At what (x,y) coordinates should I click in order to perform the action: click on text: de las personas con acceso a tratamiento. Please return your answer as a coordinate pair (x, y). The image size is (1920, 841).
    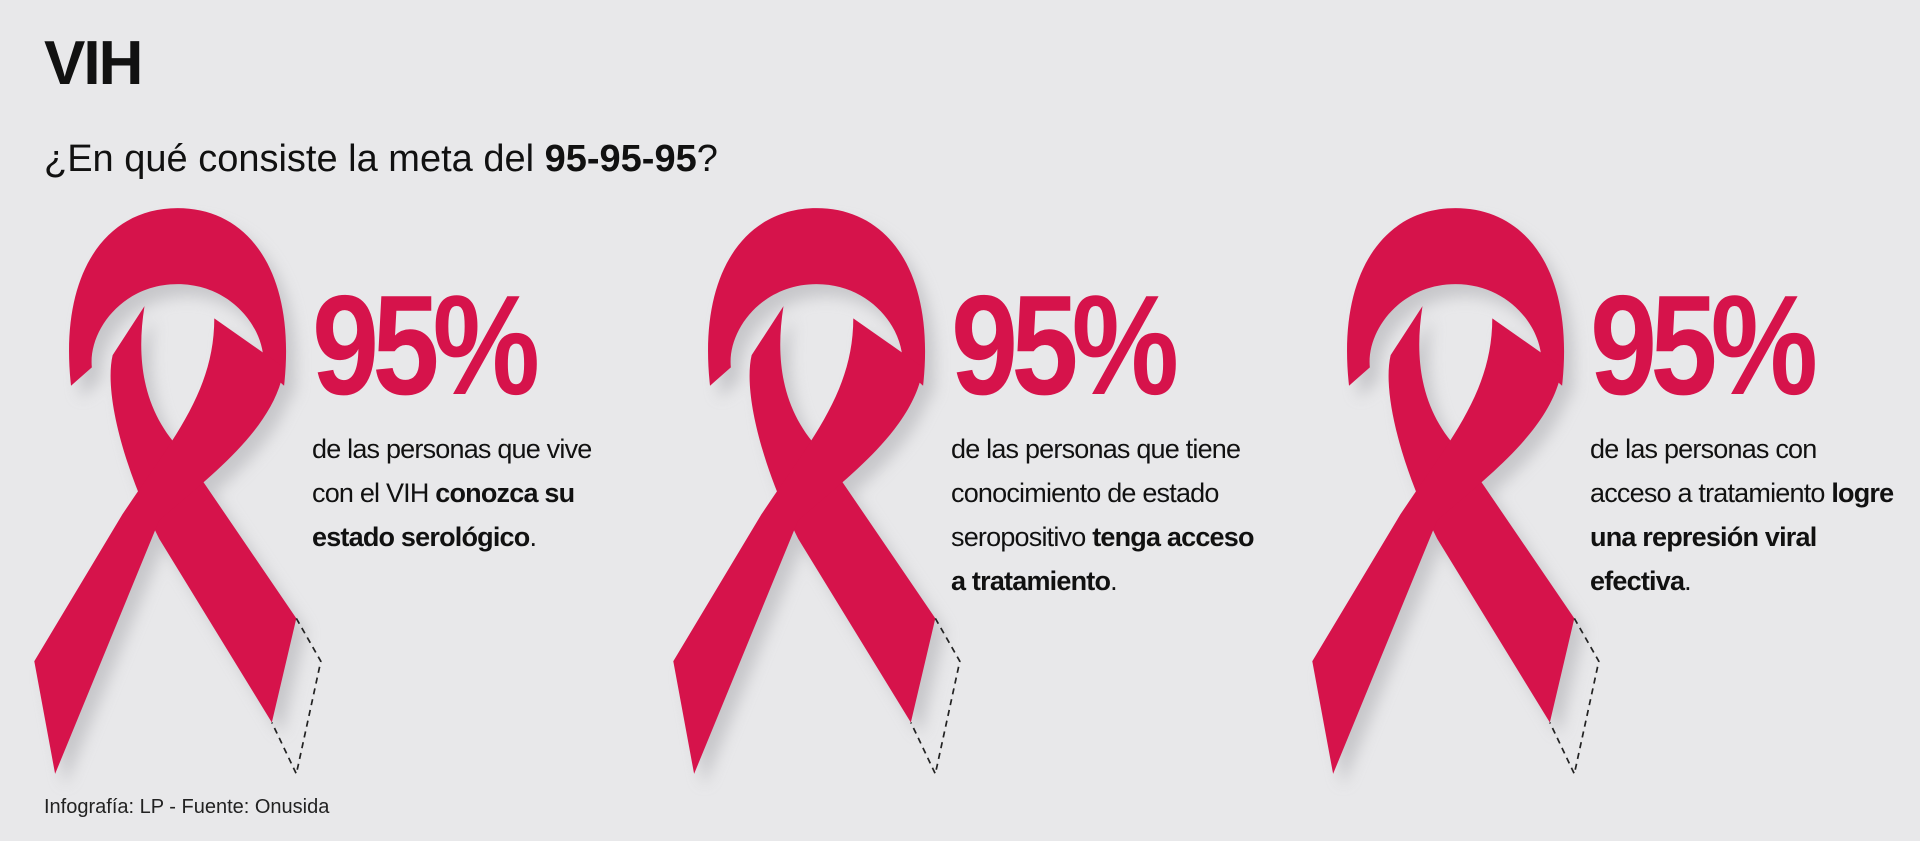
    Looking at the image, I should click on (1711, 471).